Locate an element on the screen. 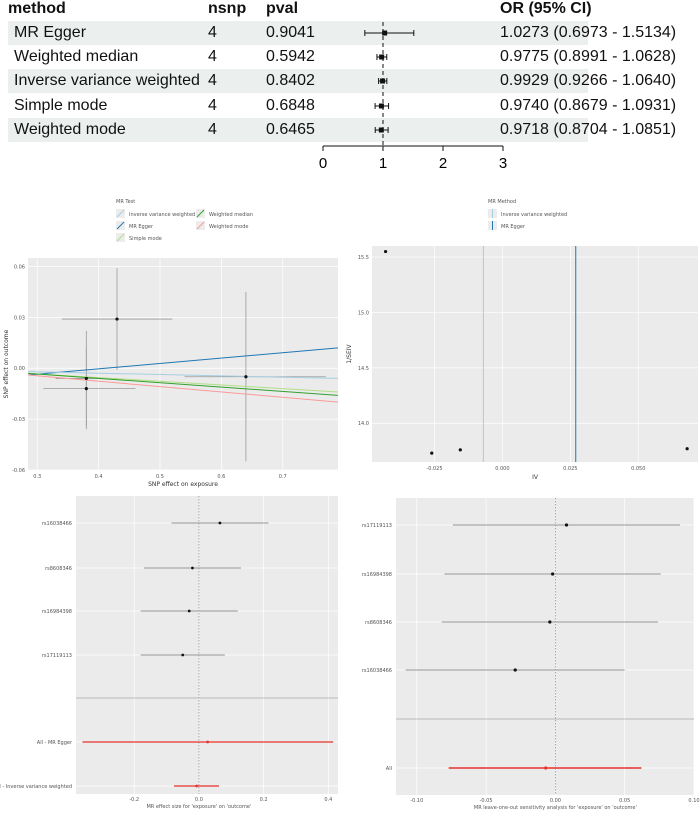  row-or: 1.0273 (0.6973 - 1.5134) is located at coordinates (588, 32).